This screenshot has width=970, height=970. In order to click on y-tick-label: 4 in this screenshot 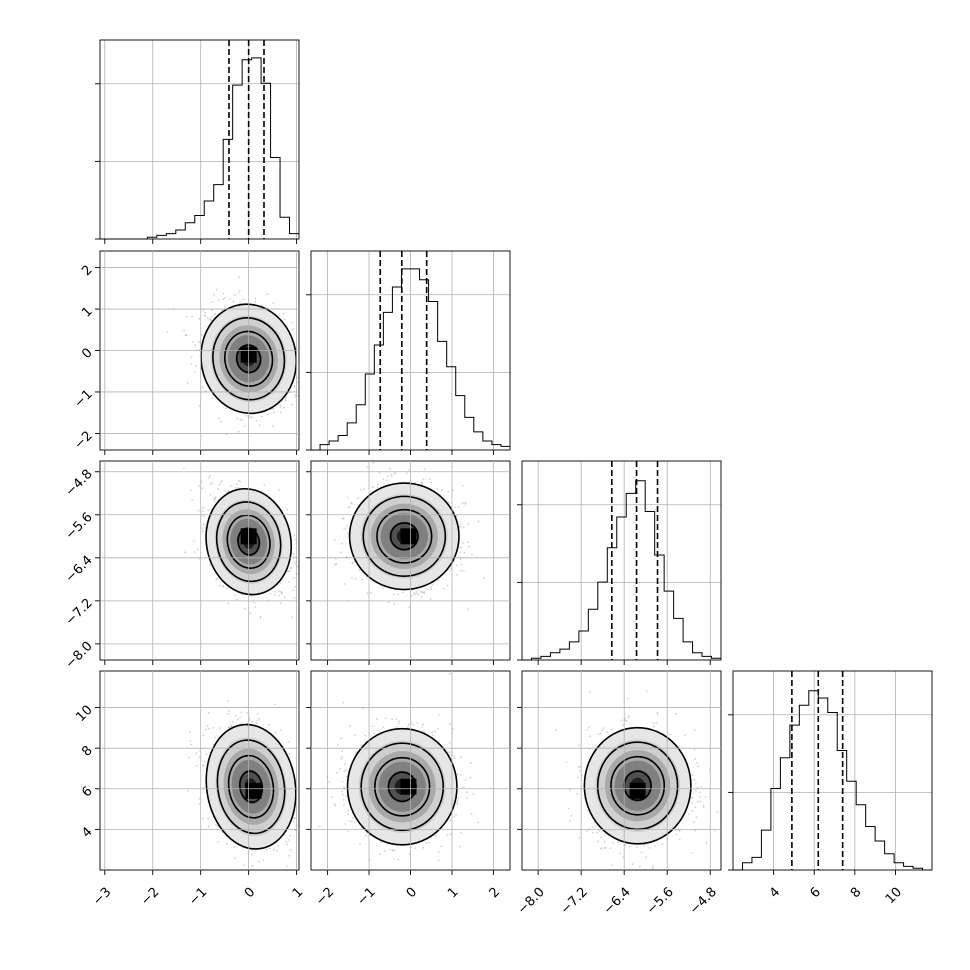, I will do `click(87, 832)`.